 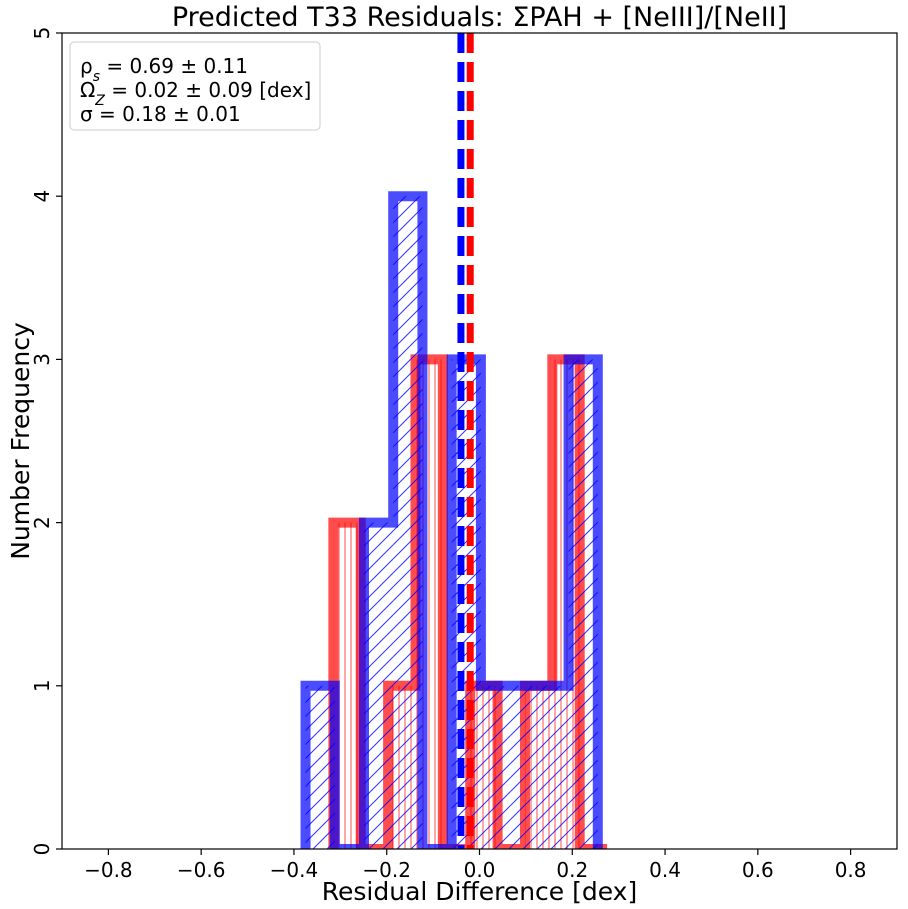 I want to click on y-axis: 0 1 2 3 4 5, so click(x=46, y=441).